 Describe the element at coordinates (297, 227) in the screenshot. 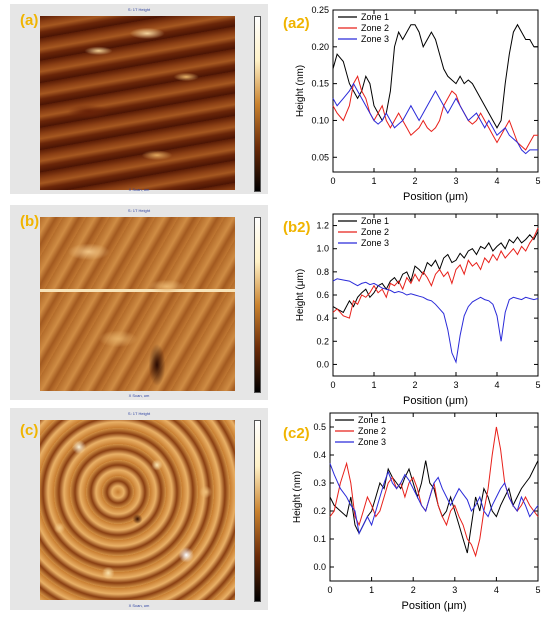

I see `panel-label-b2: (b2)` at that location.